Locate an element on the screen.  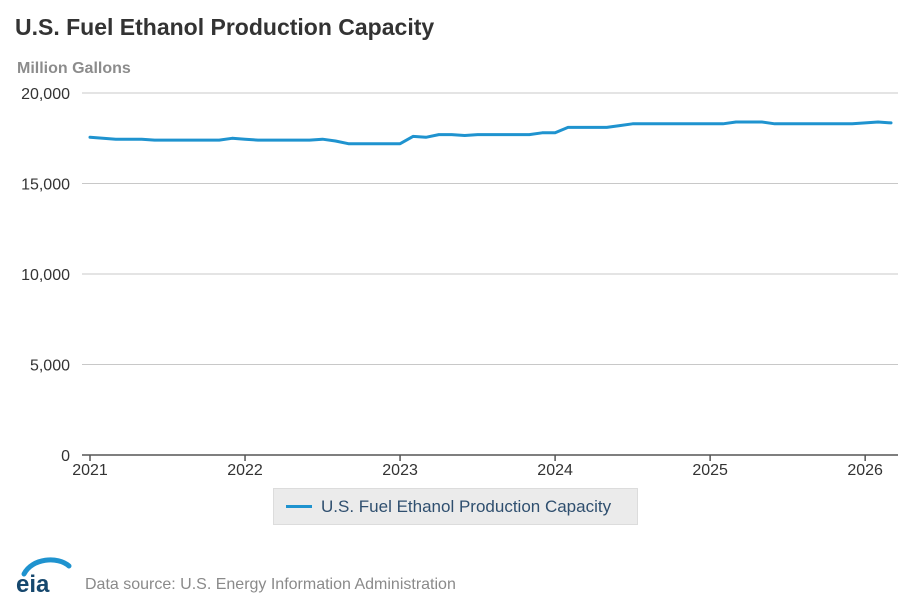
y-tick-label: 10,000 is located at coordinates (45, 275).